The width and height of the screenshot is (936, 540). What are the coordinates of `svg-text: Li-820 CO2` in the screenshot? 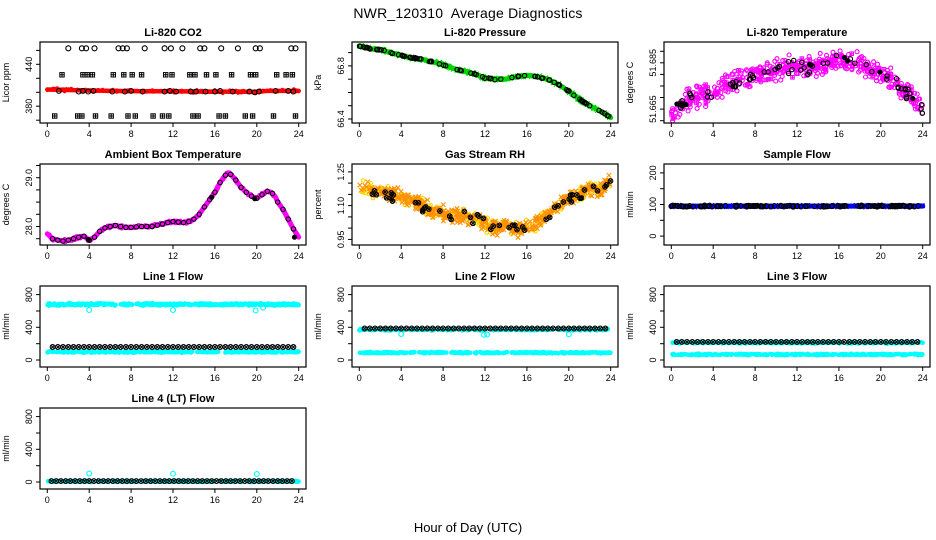 It's located at (172, 33).